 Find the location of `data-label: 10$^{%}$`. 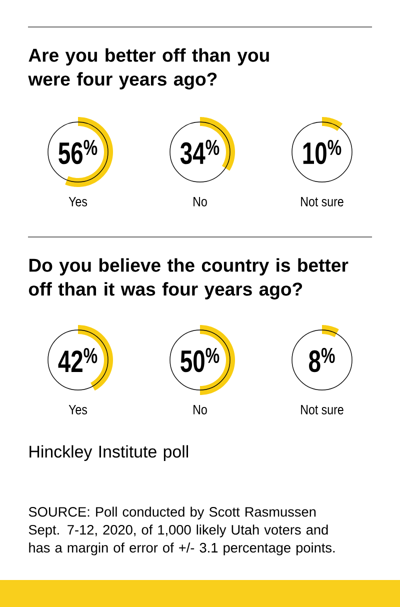

data-label: 10$^{%}$ is located at coordinates (322, 152).